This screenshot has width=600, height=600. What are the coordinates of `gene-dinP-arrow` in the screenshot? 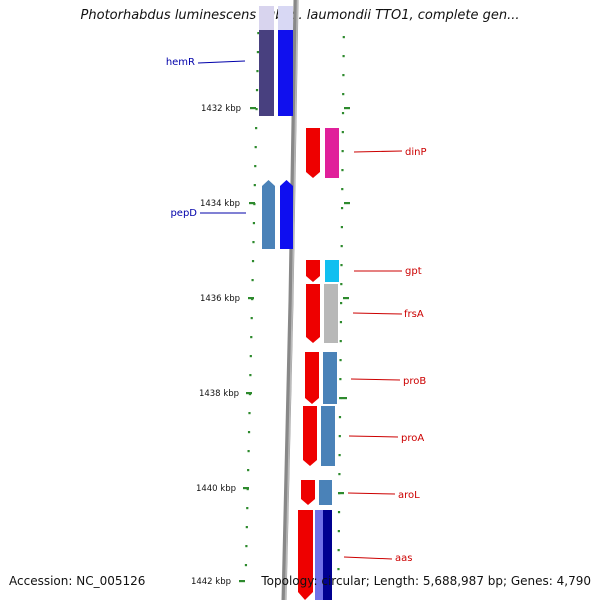 It's located at (313, 153).